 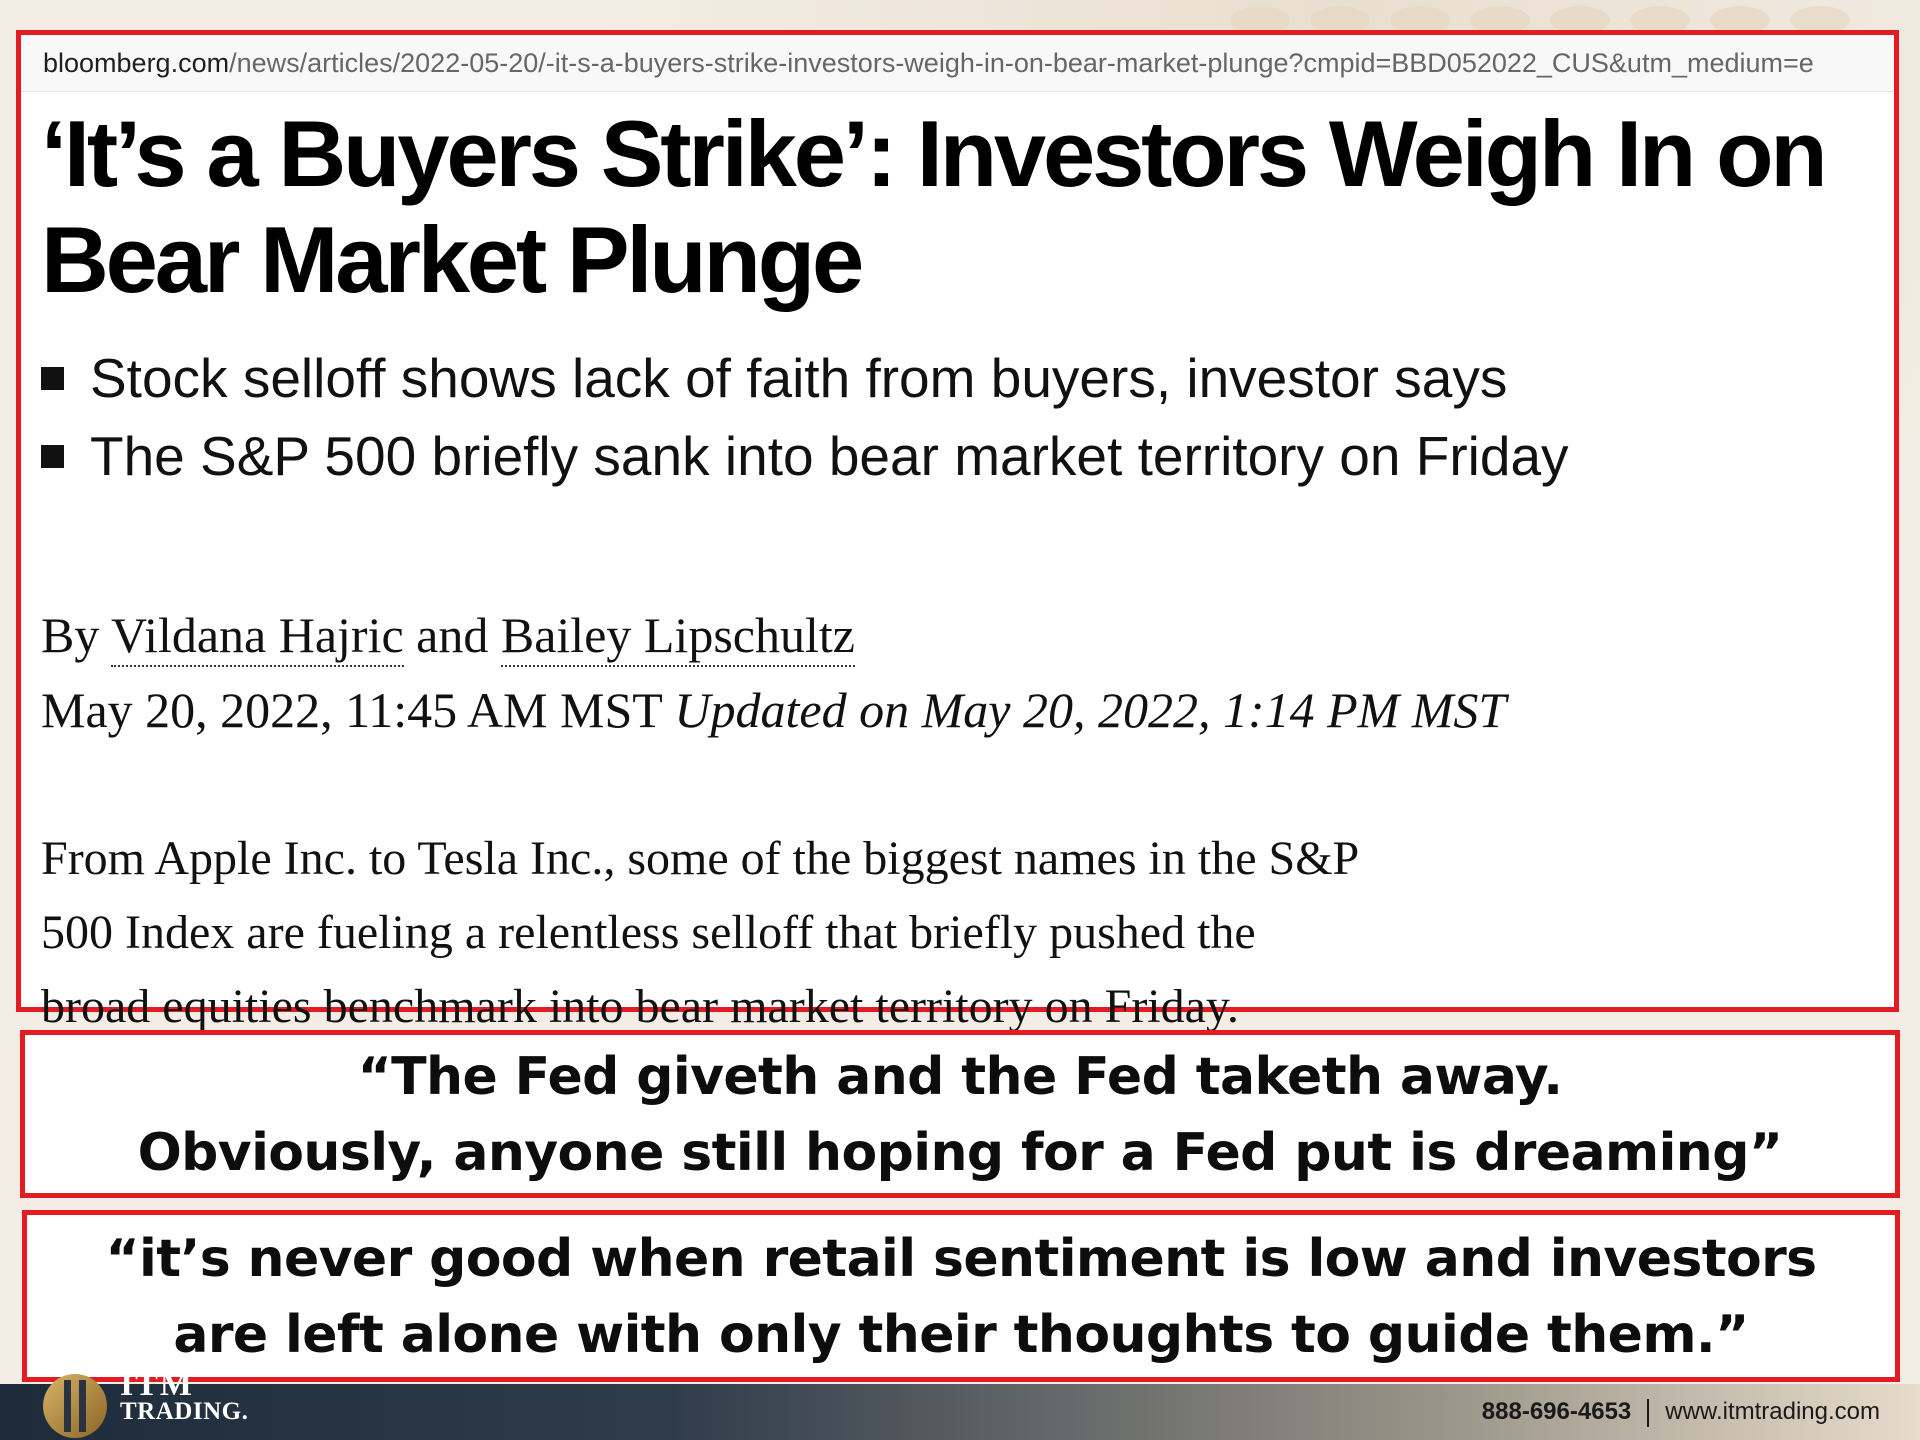 What do you see at coordinates (1540, 18) in the screenshot?
I see `decorative-top-pattern` at bounding box center [1540, 18].